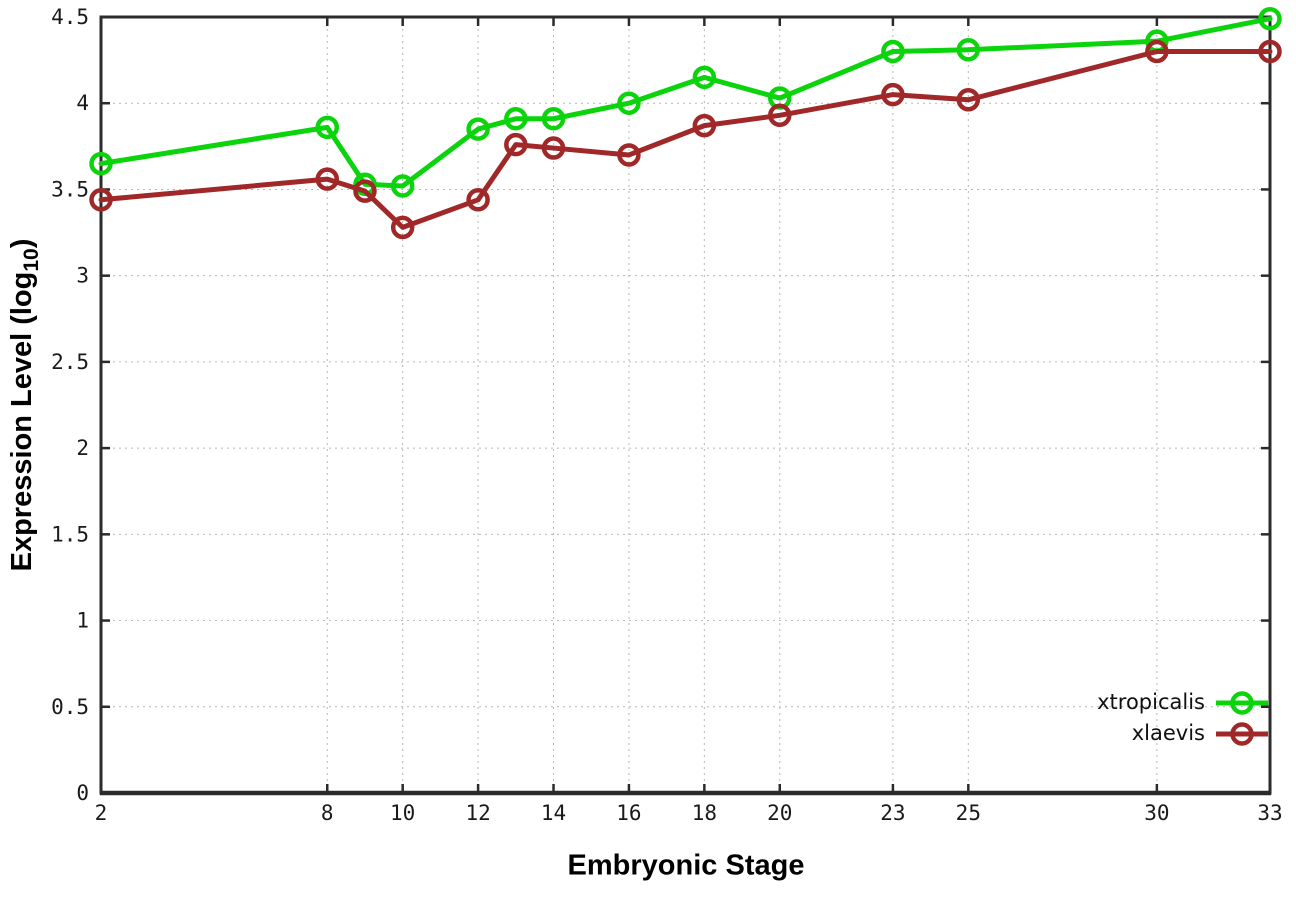 The width and height of the screenshot is (1296, 907). Describe the element at coordinates (892, 813) in the screenshot. I see `x-tick-label: 23` at that location.